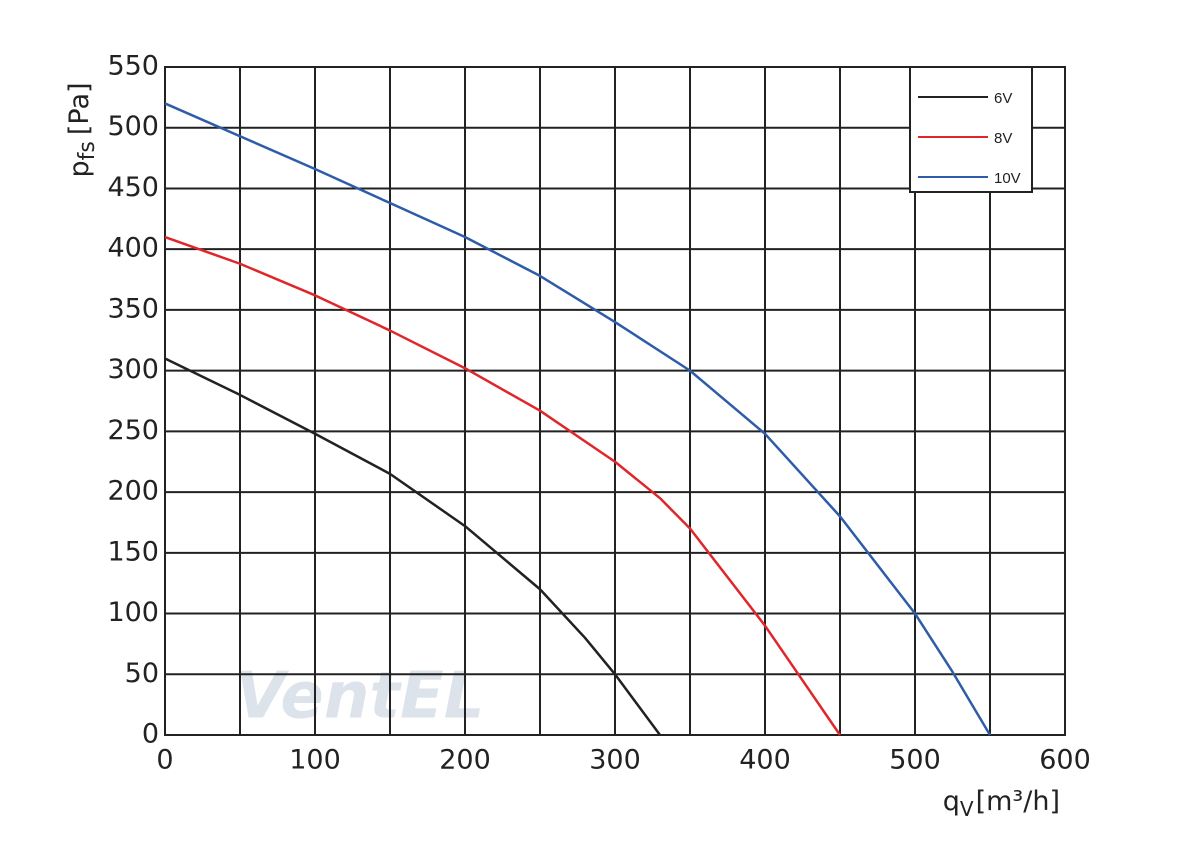 This screenshot has width=1203, height=851. What do you see at coordinates (133, 551) in the screenshot?
I see `y-tick-label: 150` at bounding box center [133, 551].